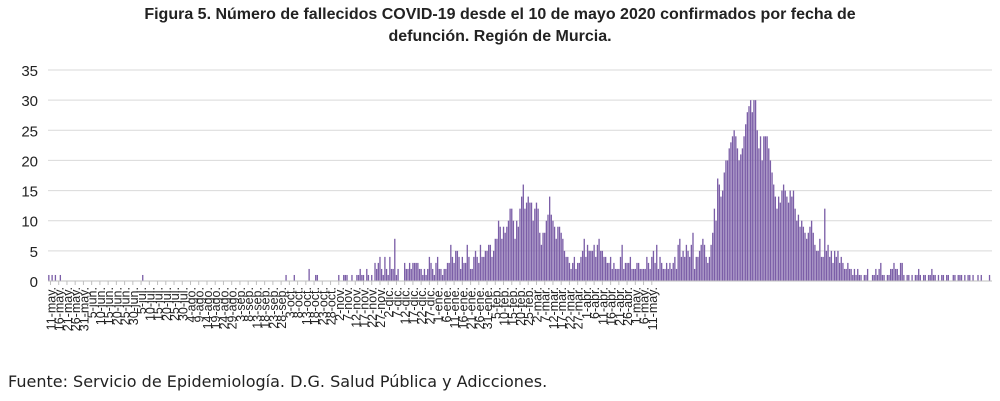 This screenshot has width=1000, height=401. Describe the element at coordinates (612, 306) in the screenshot. I see `x-tick-label: 16-abr.` at that location.